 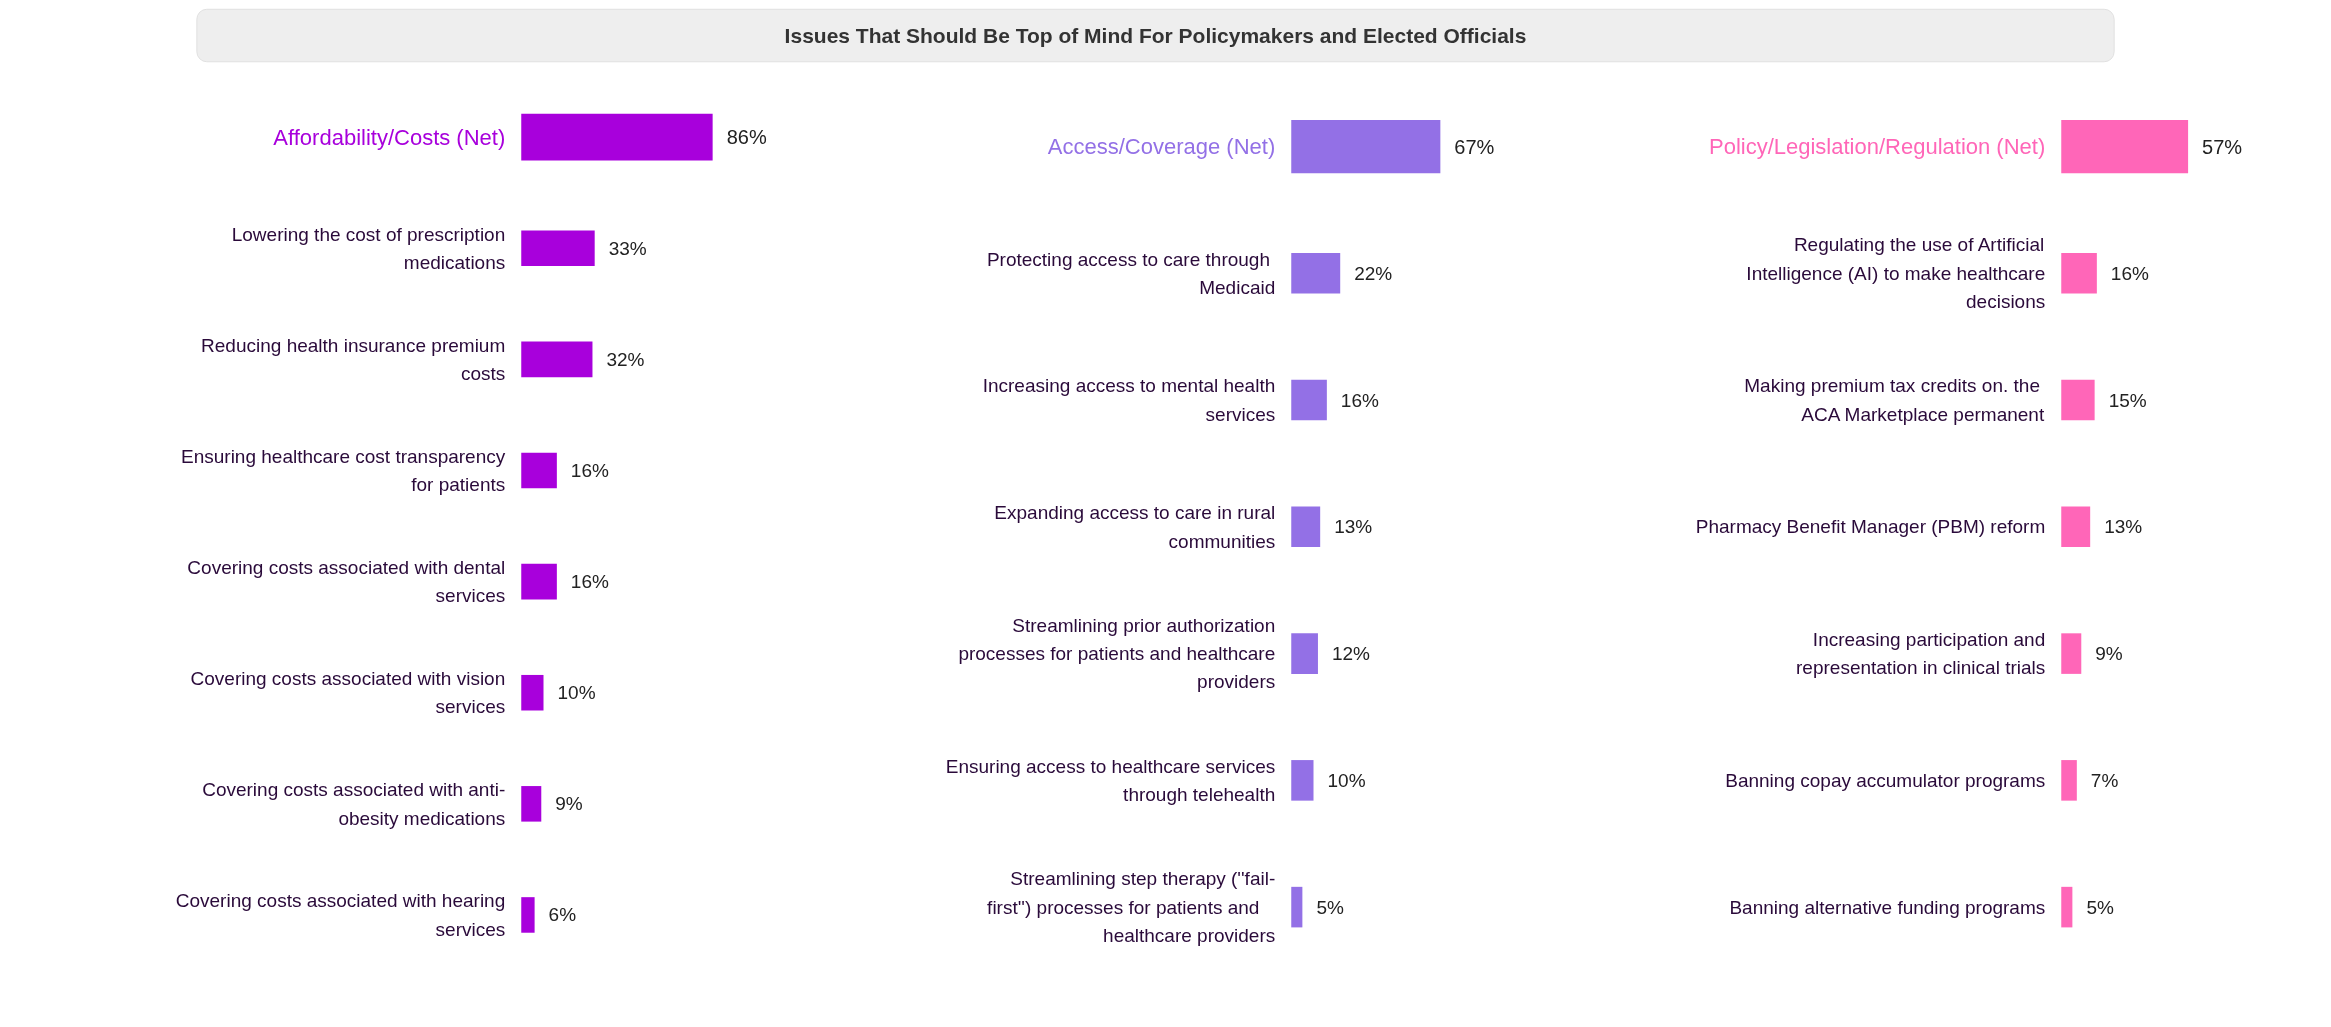 What do you see at coordinates (1131, 273) in the screenshot?
I see `y-tick-label: Protecting access to care through Medicaid` at bounding box center [1131, 273].